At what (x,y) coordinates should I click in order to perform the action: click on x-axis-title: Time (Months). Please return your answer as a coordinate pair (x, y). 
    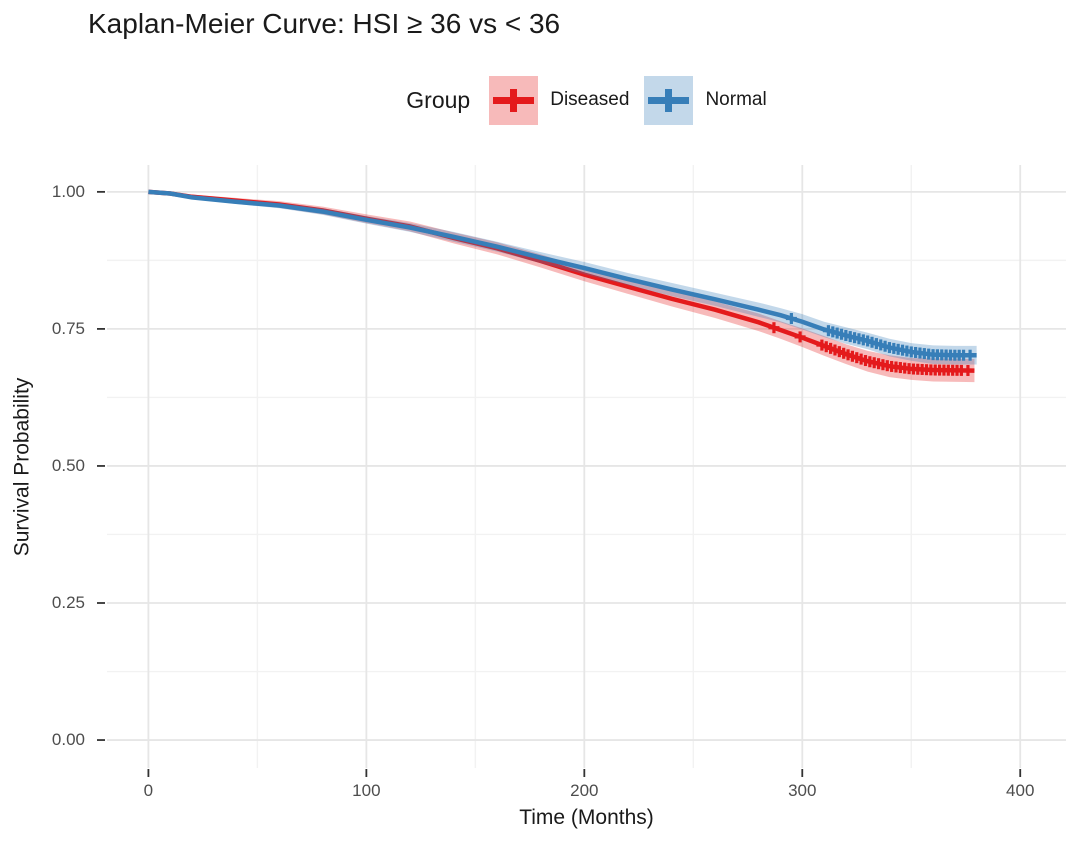
    Looking at the image, I should click on (586, 817).